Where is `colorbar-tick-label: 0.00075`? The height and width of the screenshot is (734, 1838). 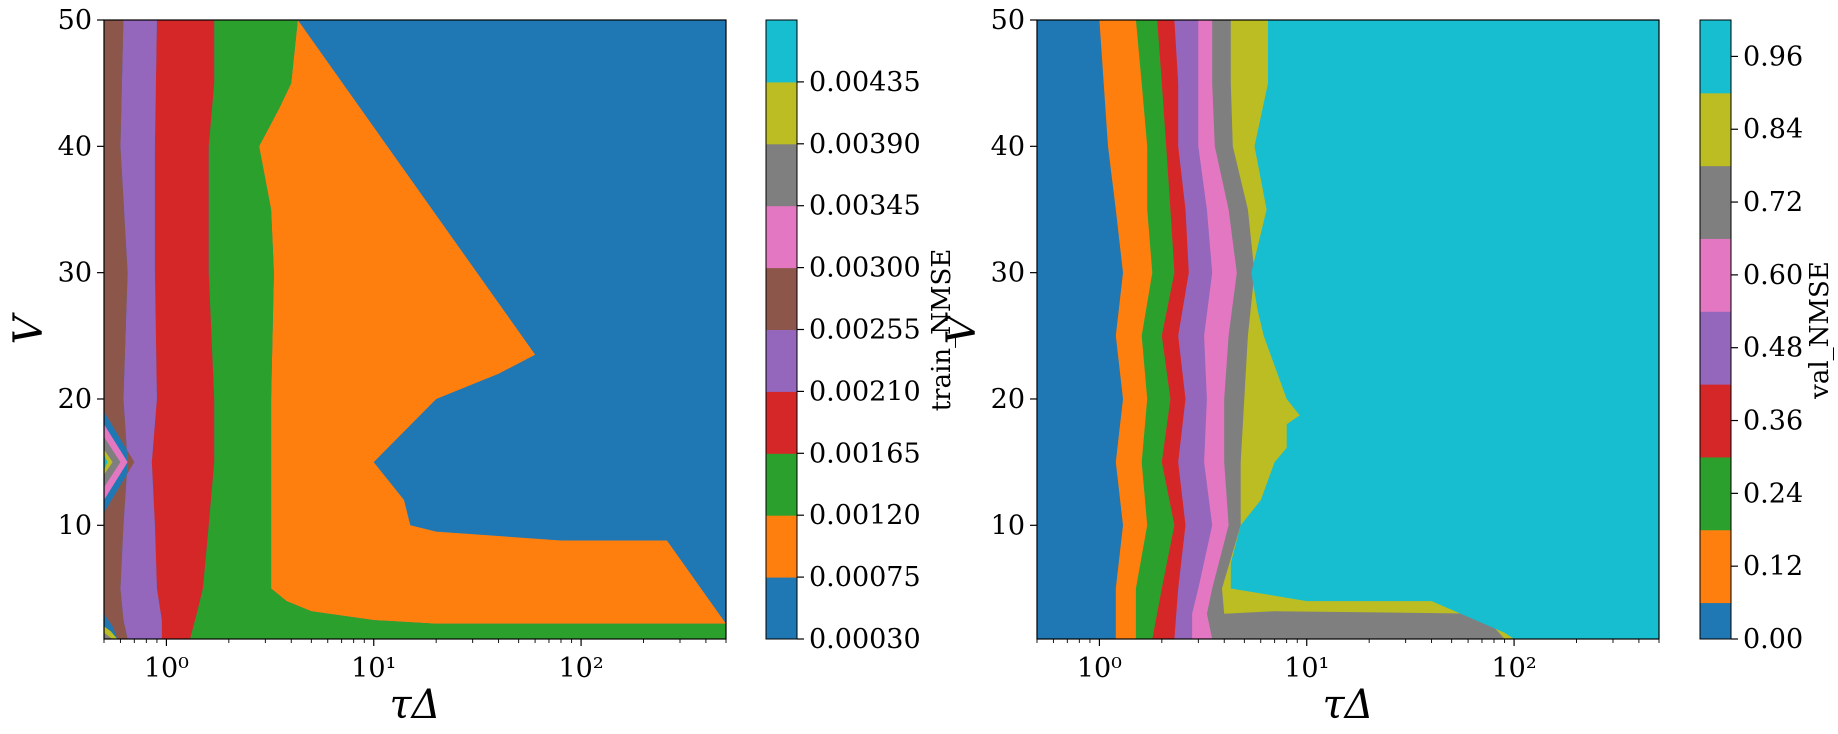 colorbar-tick-label: 0.00075 is located at coordinates (865, 577).